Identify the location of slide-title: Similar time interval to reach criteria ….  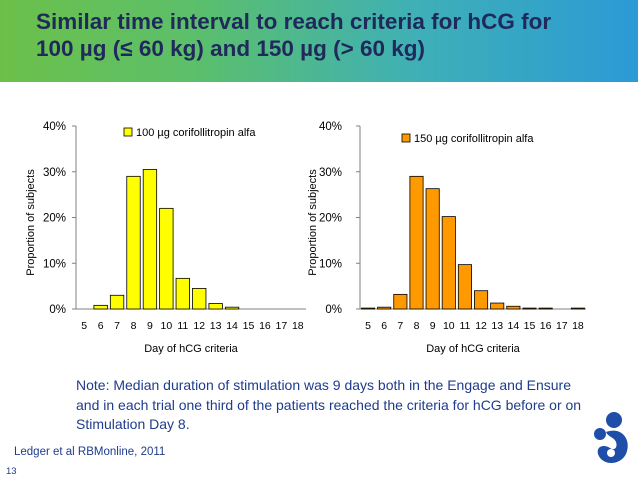
(331, 35).